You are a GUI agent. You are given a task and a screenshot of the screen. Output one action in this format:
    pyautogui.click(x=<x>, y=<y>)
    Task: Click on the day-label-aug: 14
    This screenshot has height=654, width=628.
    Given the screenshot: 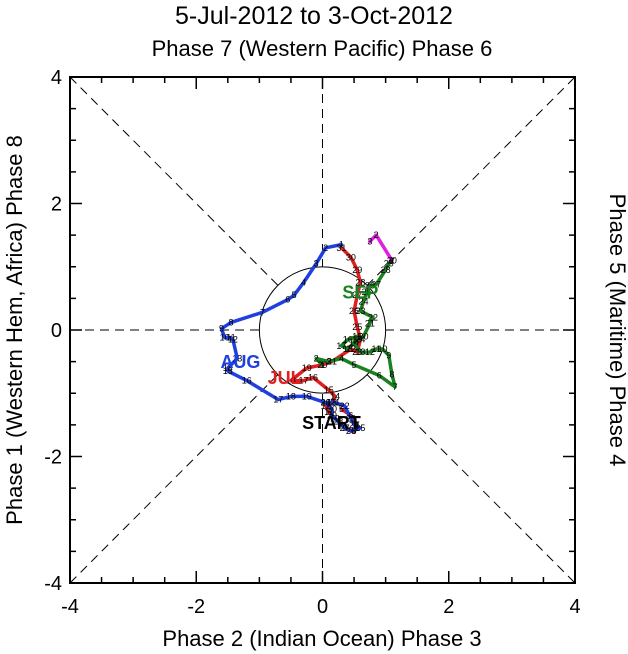 What is the action you would take?
    pyautogui.click(x=228, y=368)
    